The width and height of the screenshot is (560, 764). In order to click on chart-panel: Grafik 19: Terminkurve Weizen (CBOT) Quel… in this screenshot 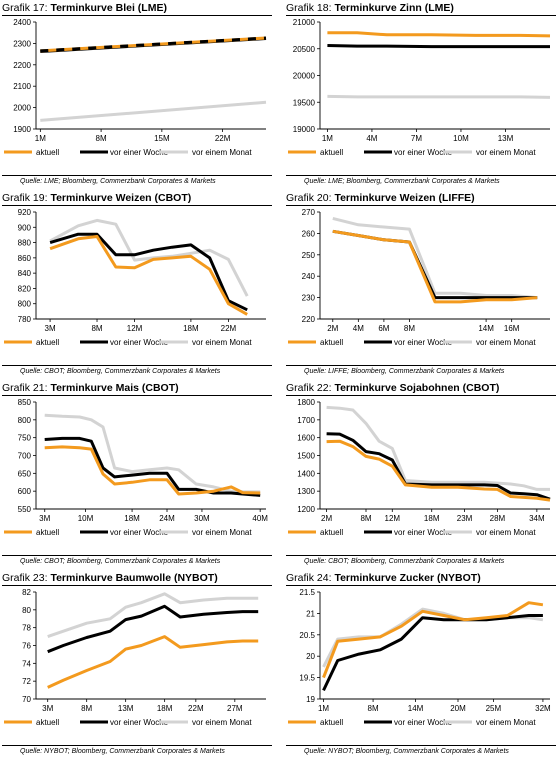, I will do `click(138, 284)`.